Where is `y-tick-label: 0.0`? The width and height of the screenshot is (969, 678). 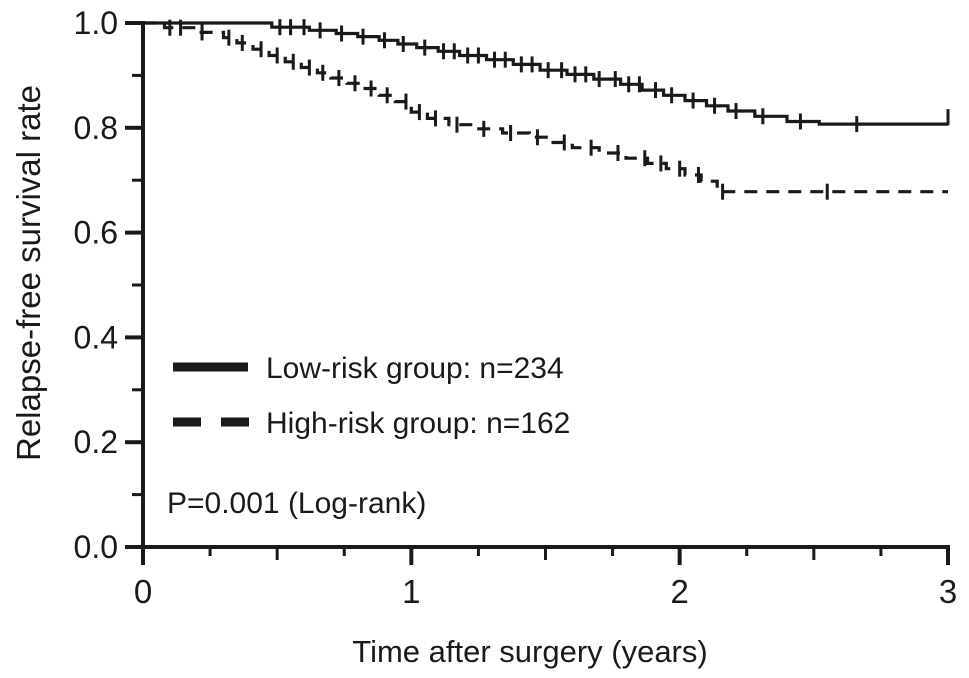
y-tick-label: 0.0 is located at coordinates (96, 547).